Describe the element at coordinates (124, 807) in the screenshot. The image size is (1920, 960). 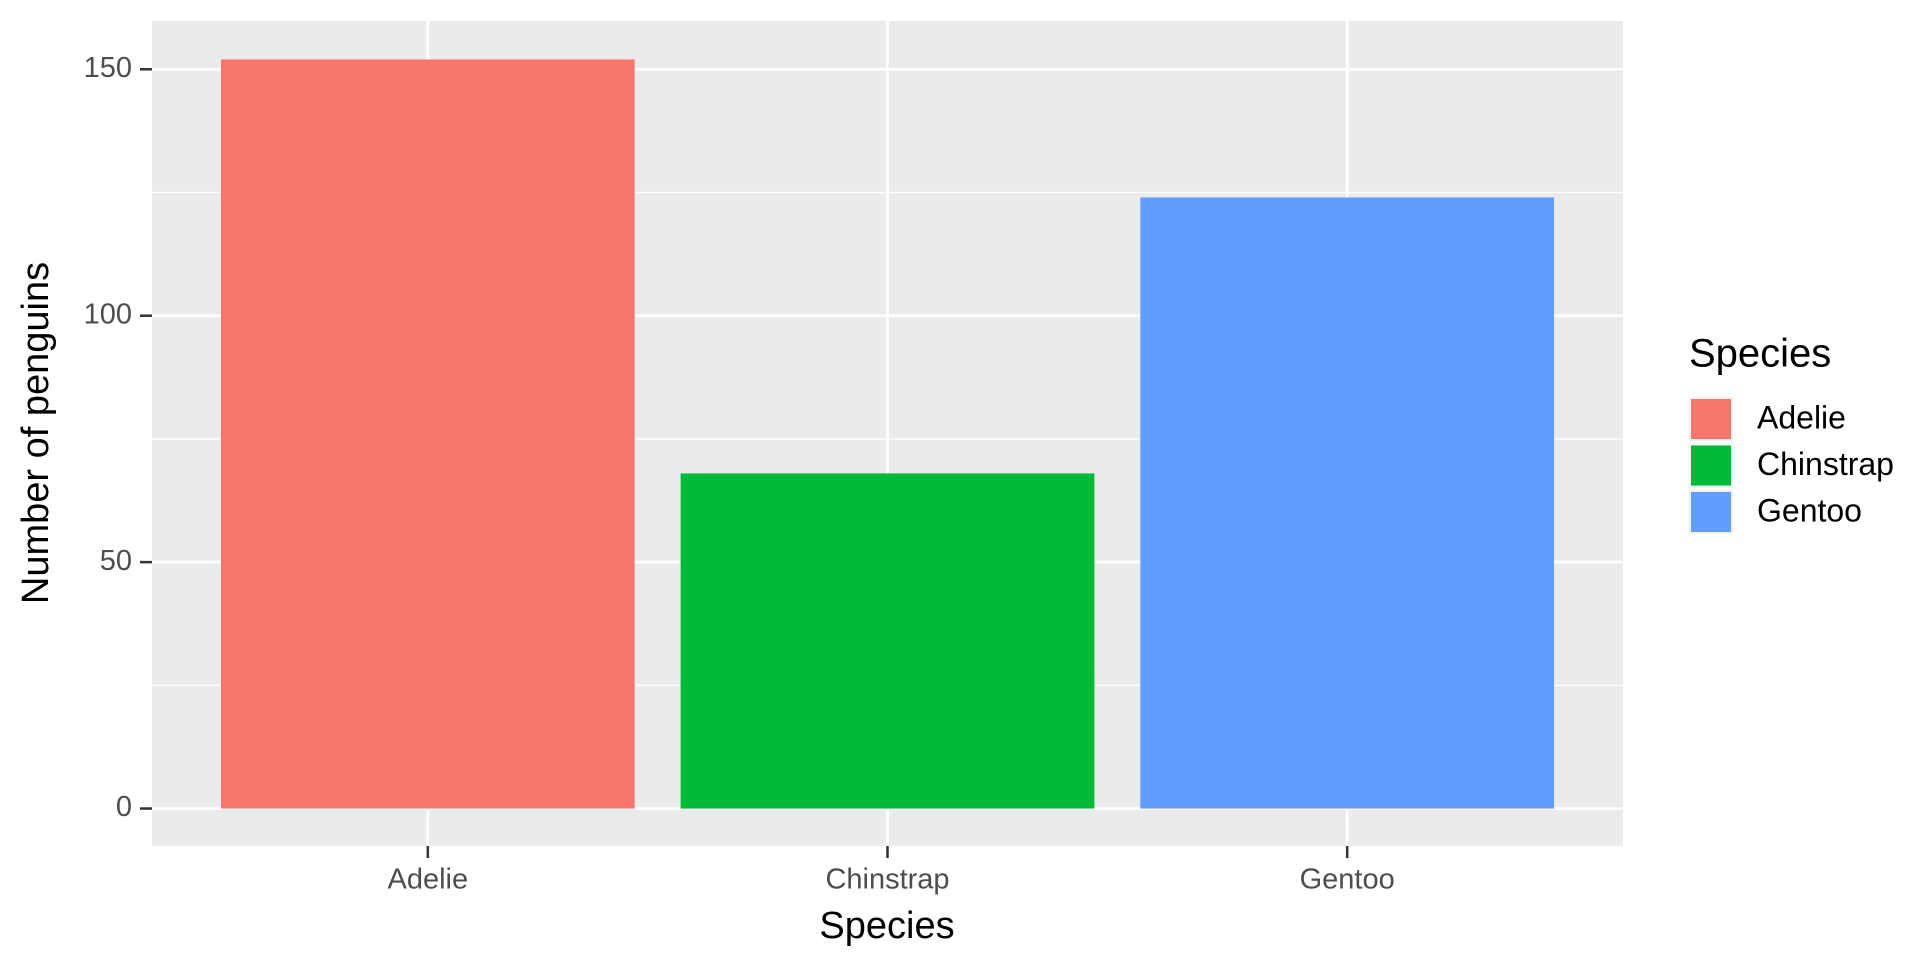
I see `y-tick-label: 0` at that location.